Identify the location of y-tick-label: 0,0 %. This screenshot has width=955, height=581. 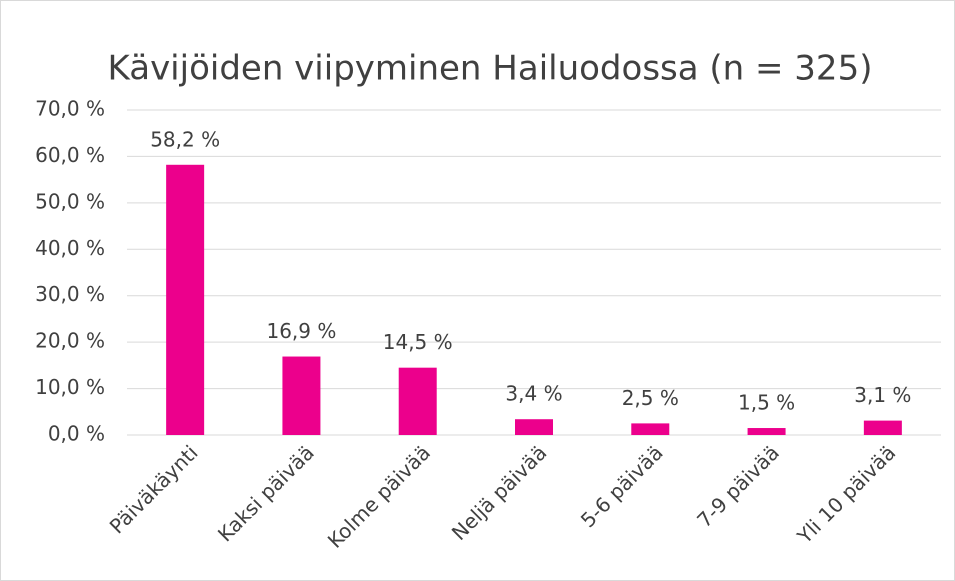
(76, 434).